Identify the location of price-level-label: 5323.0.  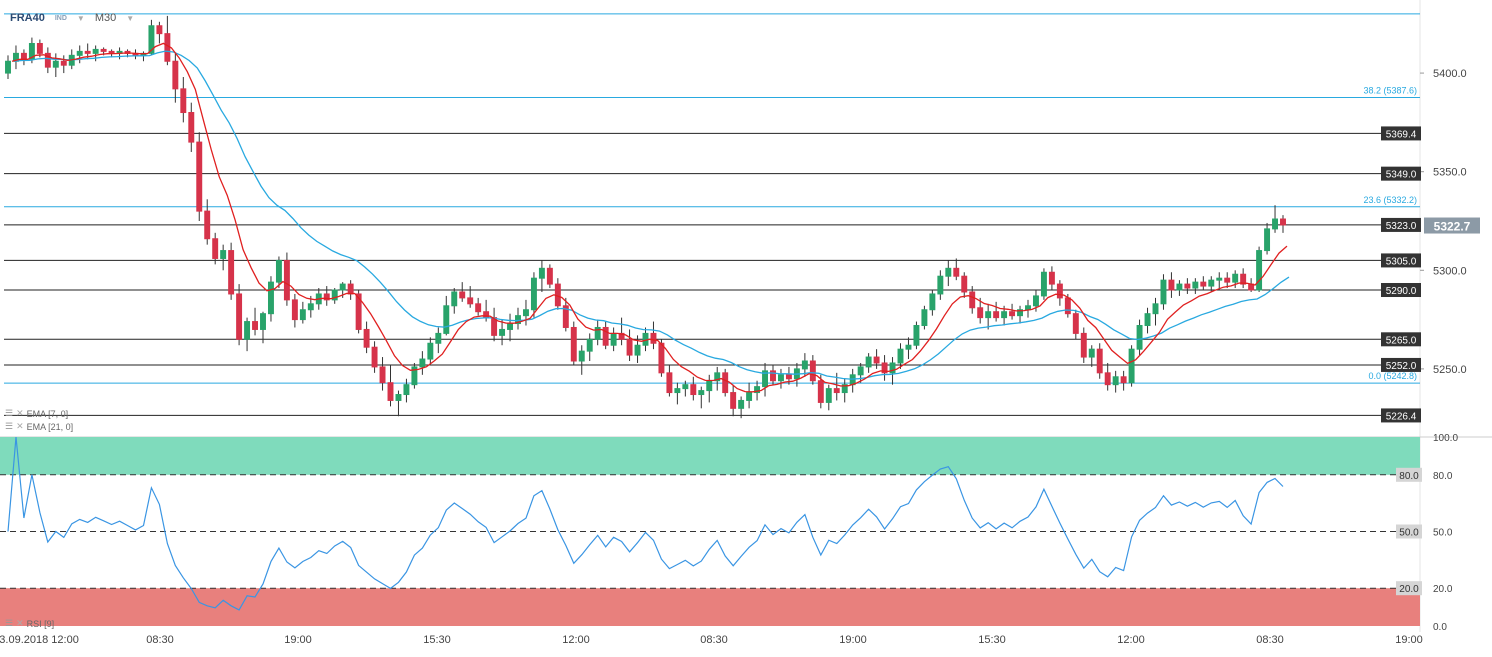
(1401, 226).